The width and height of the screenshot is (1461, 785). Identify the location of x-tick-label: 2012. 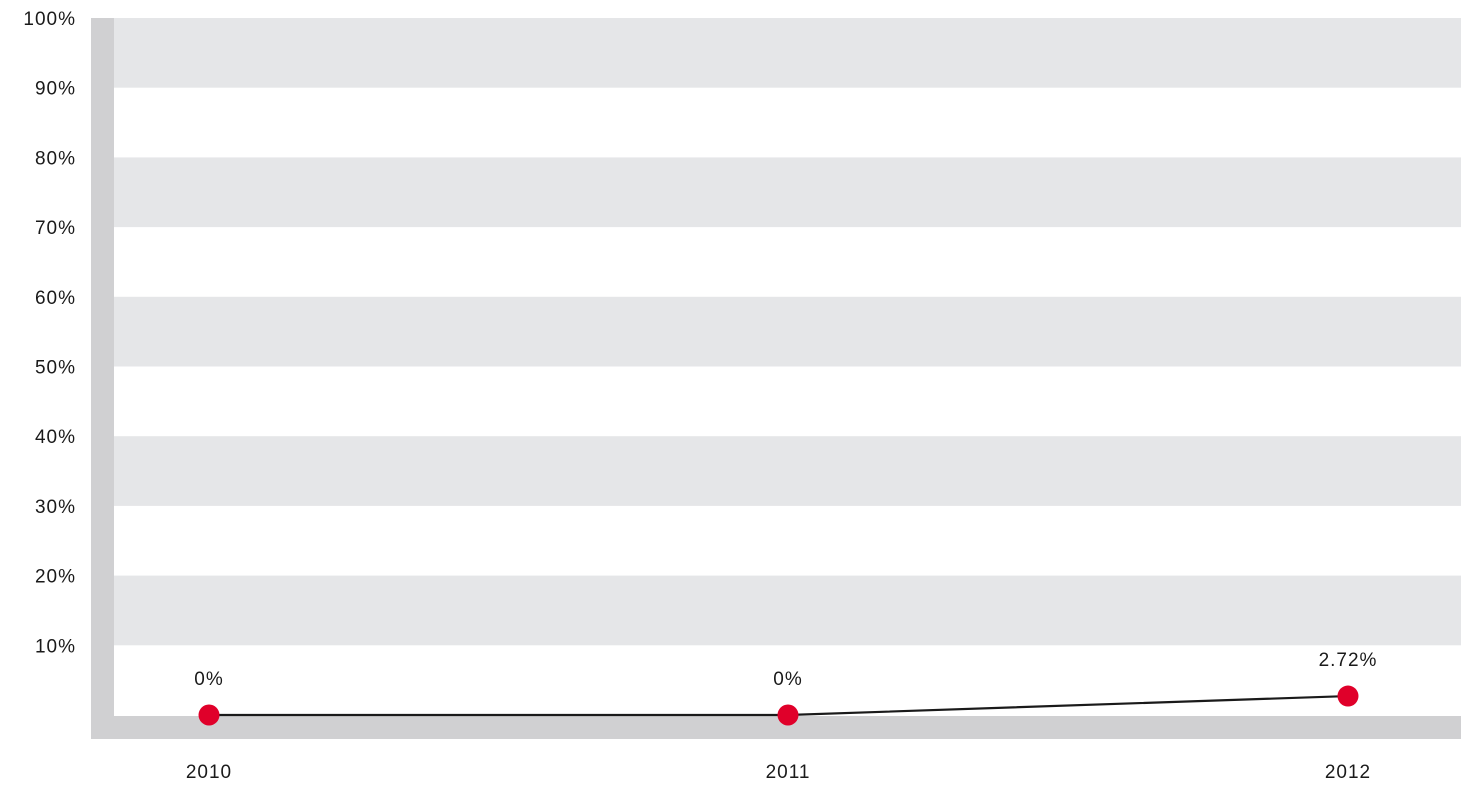
(1348, 772).